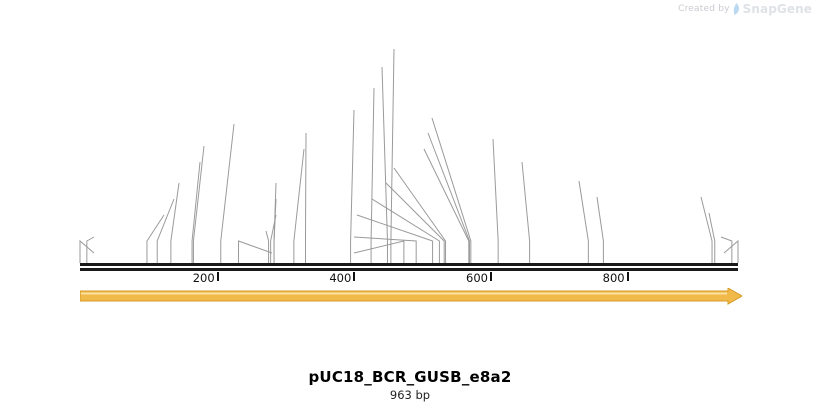 This screenshot has width=820, height=408. Describe the element at coordinates (340, 278) in the screenshot. I see `ruler-label: 400` at that location.